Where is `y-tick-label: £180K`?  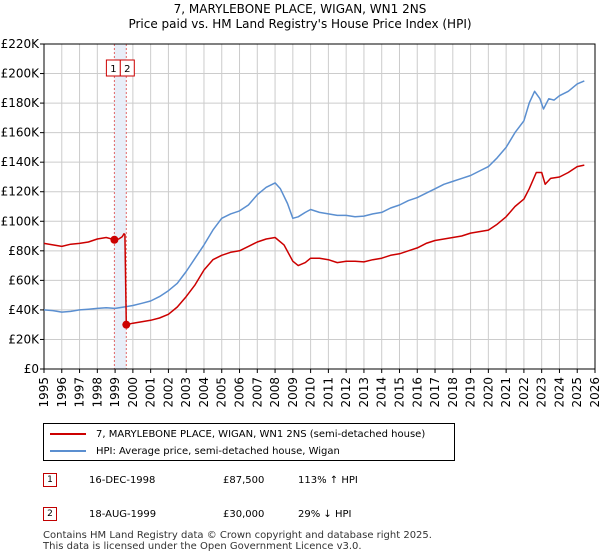
y-tick-label: £180K is located at coordinates (21, 103).